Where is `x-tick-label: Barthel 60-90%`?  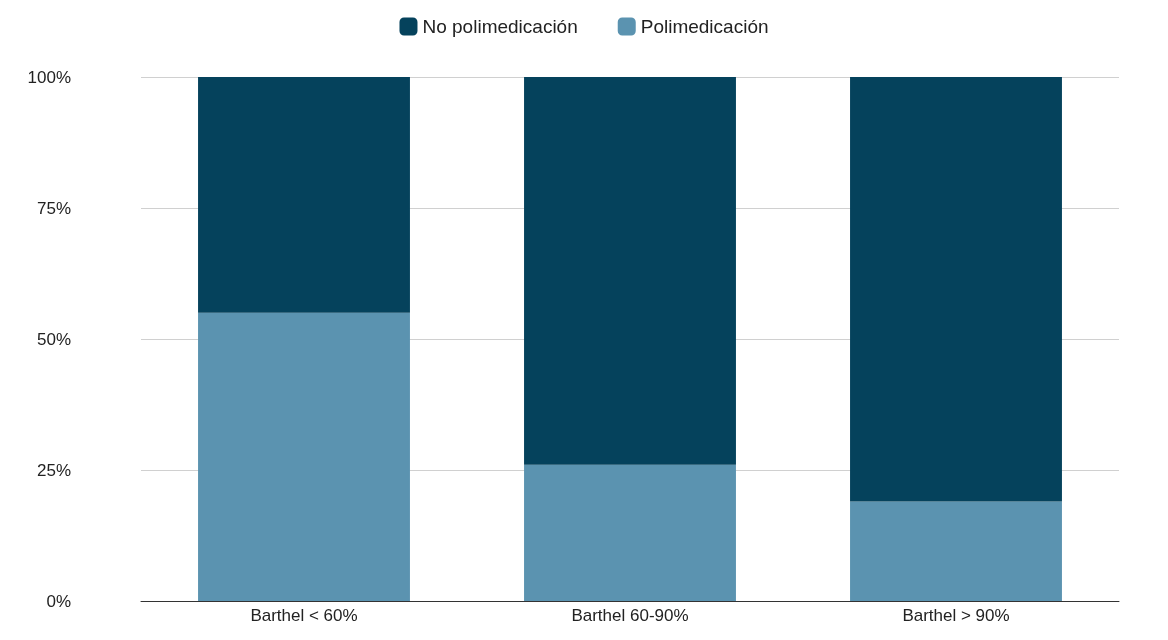
x-tick-label: Barthel 60-90% is located at coordinates (630, 615).